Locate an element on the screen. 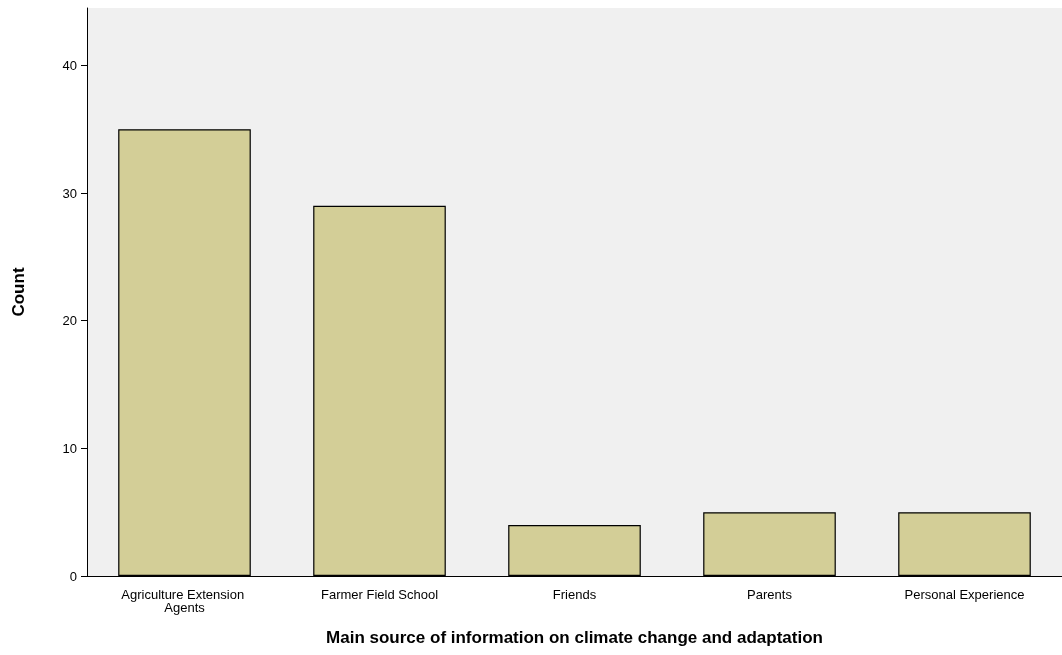  y-tick-label: 20 is located at coordinates (69, 321).